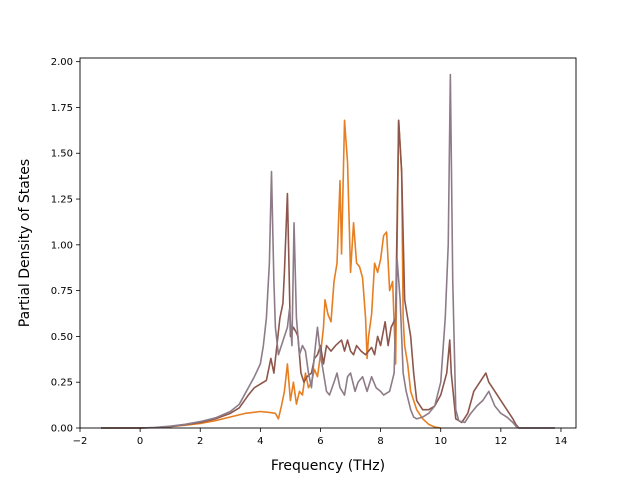 The image size is (640, 480). Describe the element at coordinates (440, 441) in the screenshot. I see `x-tick-label: 10` at that location.